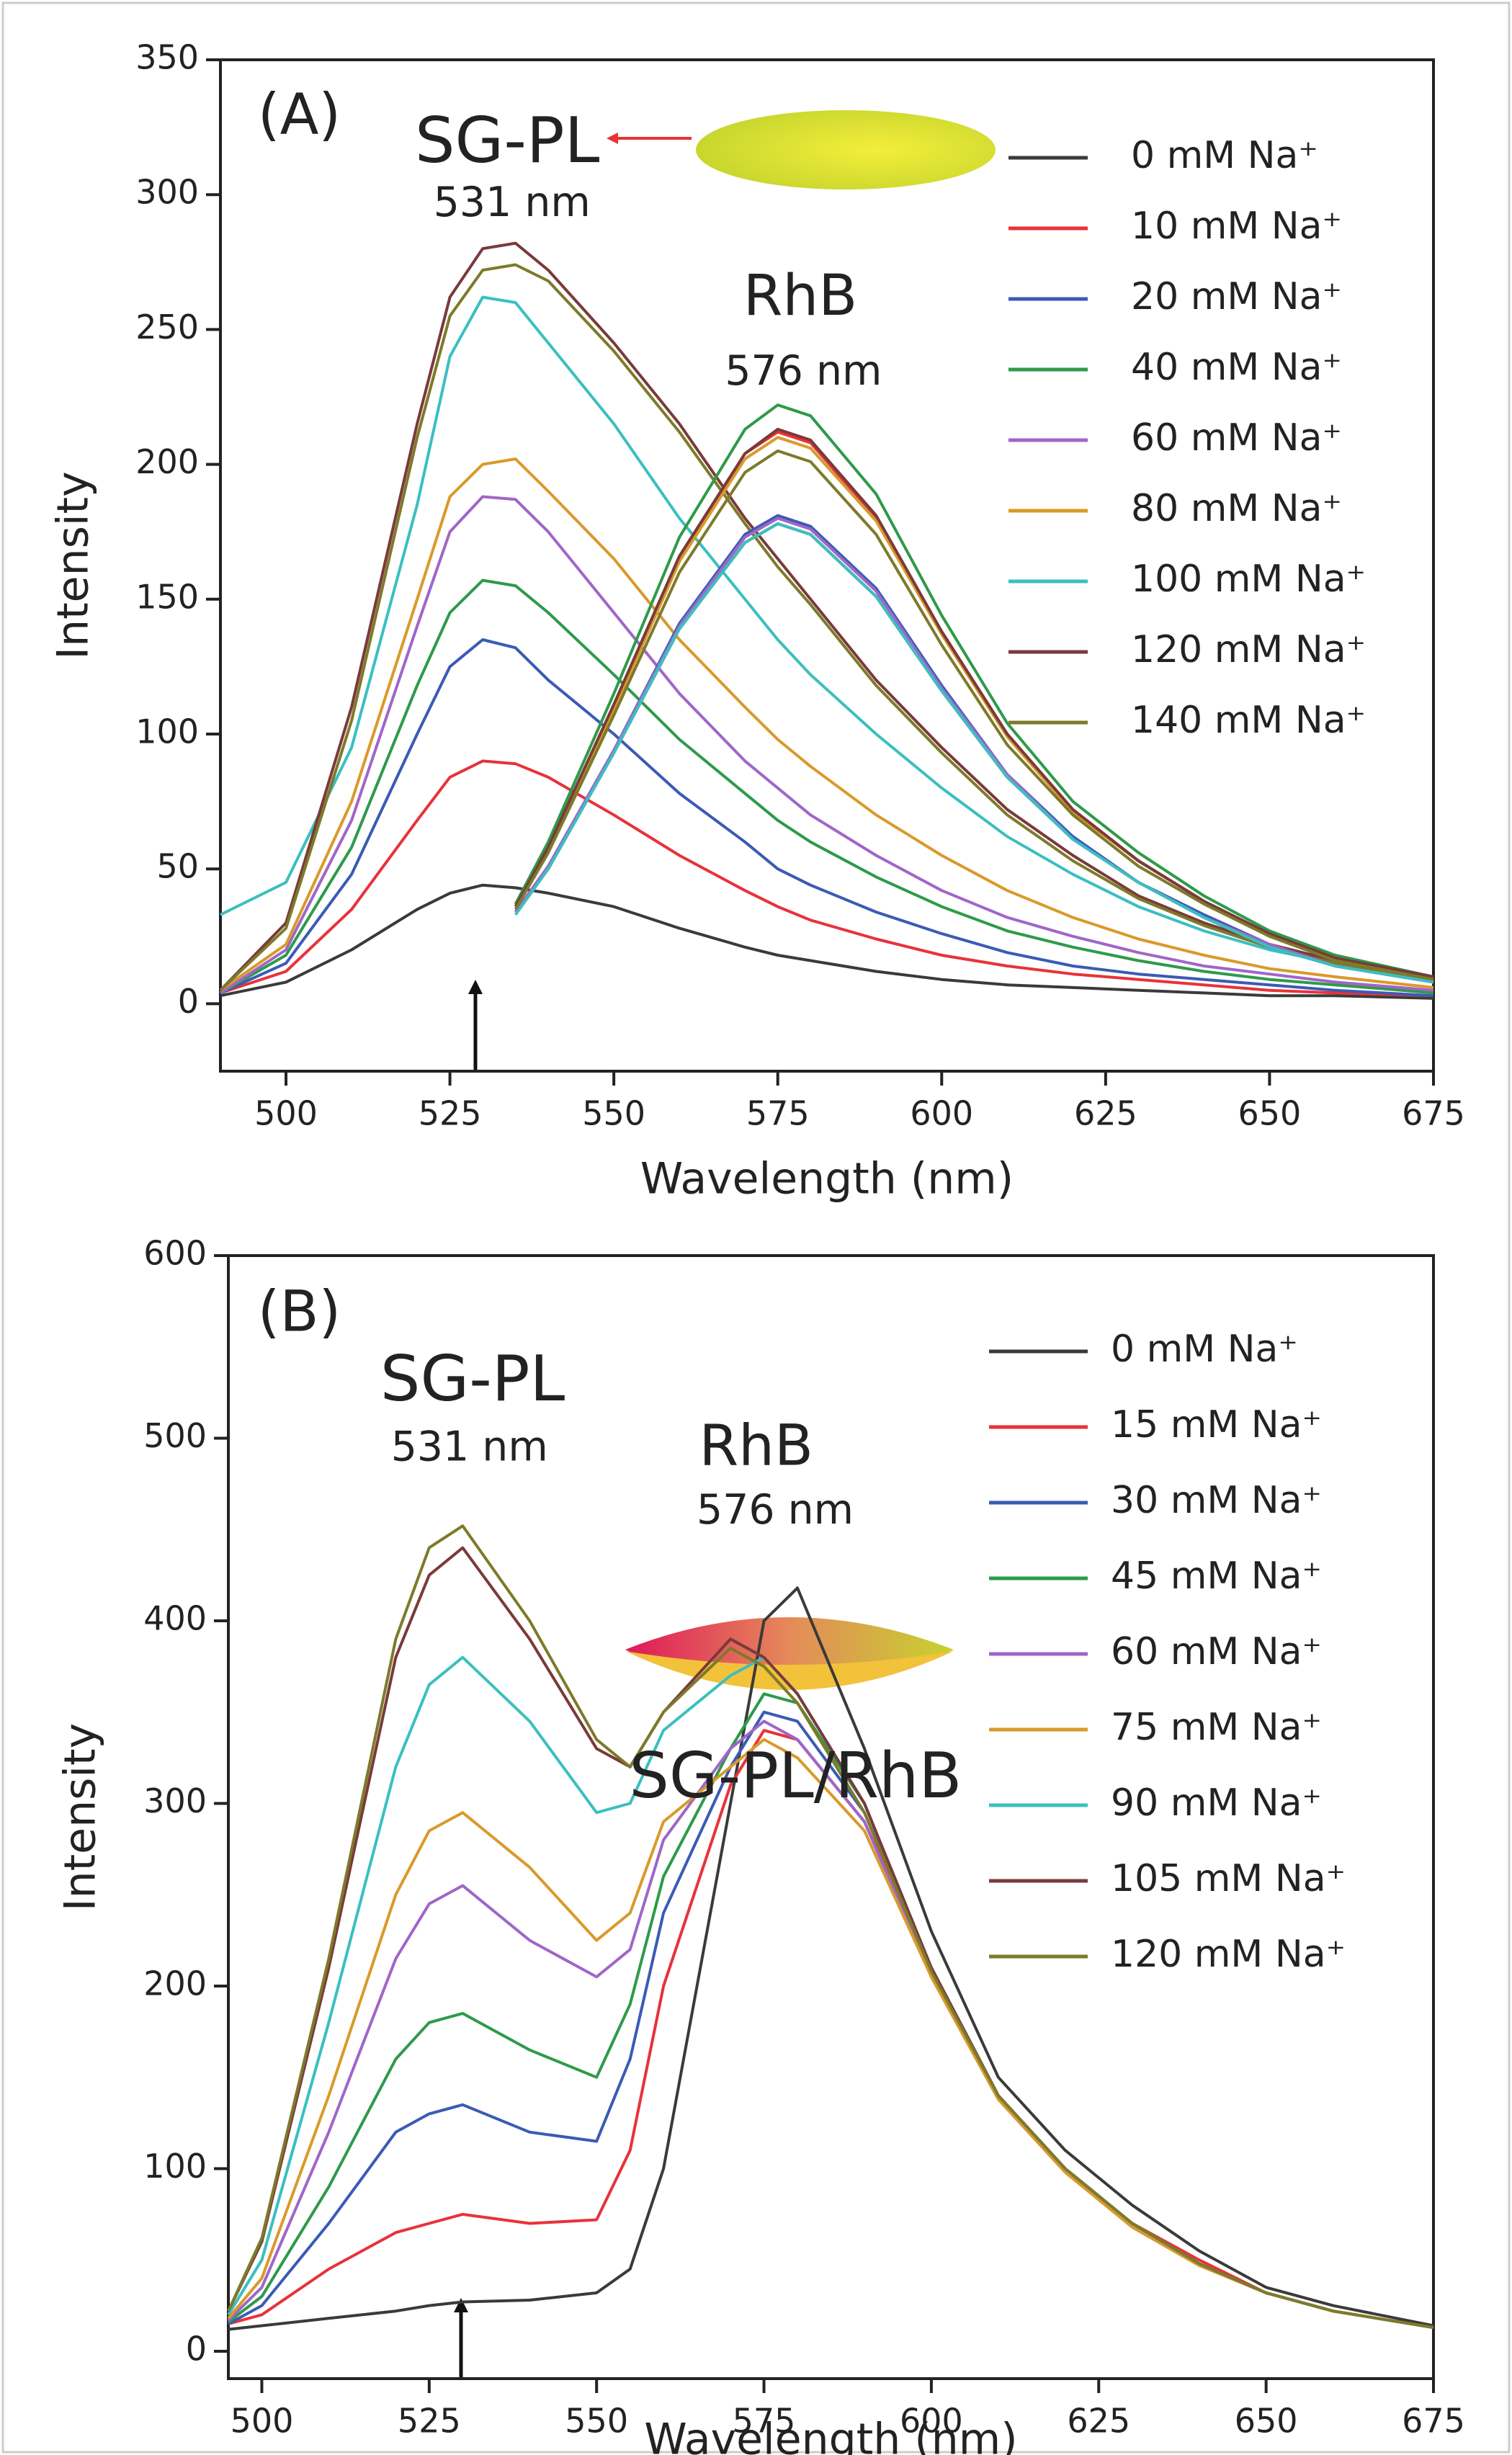  Describe the element at coordinates (796, 1775) in the screenshot. I see `annotation: SG-PL/RhB` at that location.